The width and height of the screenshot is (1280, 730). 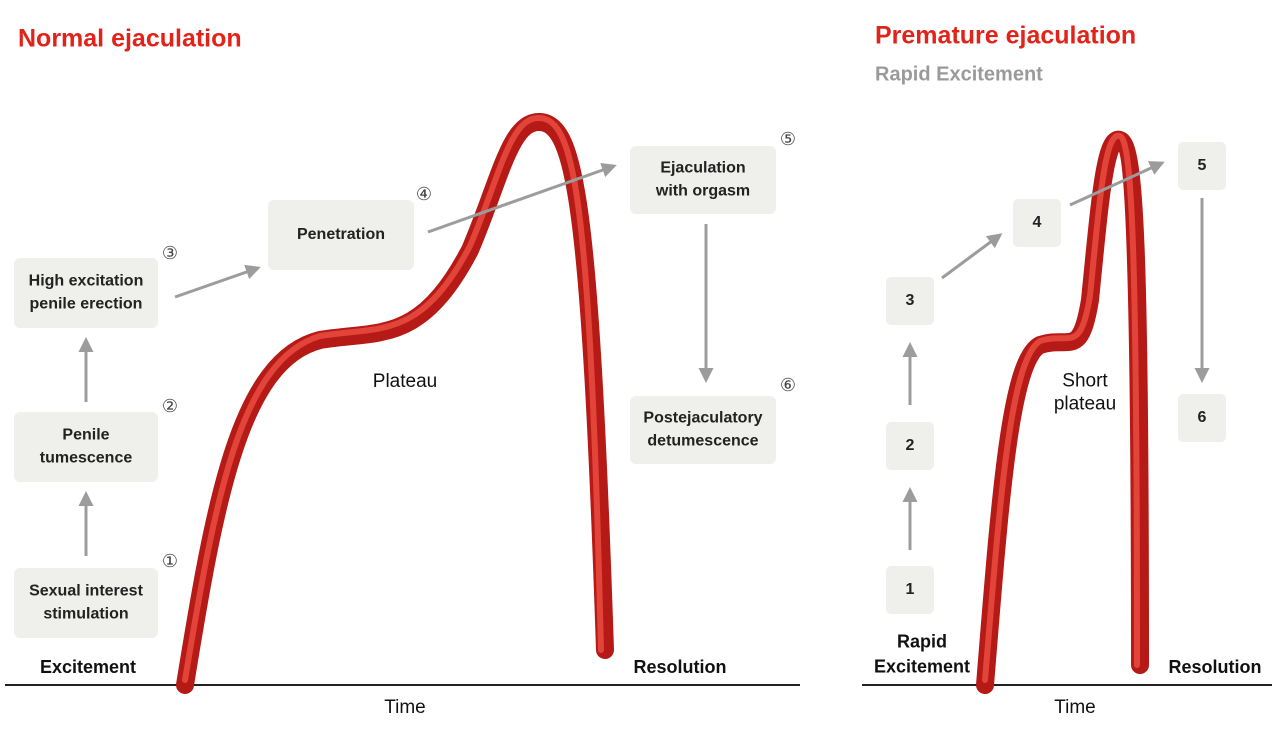 I want to click on step-label: Ejaculation with orgasm, so click(x=702, y=180).